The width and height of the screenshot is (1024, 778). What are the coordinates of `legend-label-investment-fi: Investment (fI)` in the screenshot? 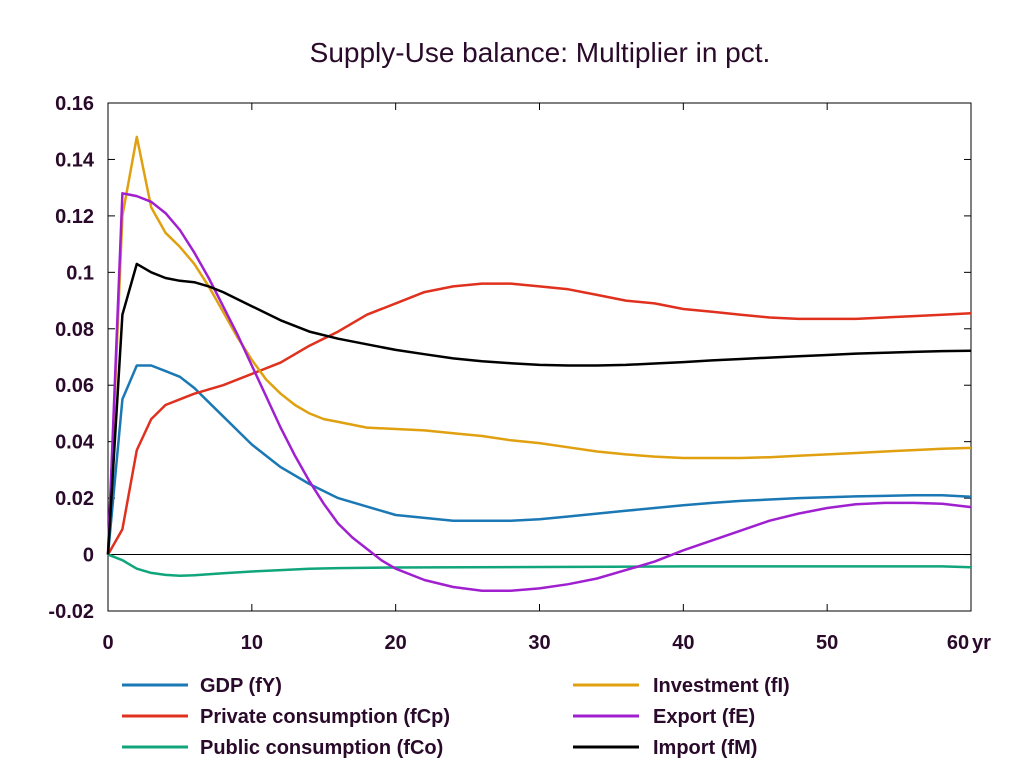 It's located at (721, 686).